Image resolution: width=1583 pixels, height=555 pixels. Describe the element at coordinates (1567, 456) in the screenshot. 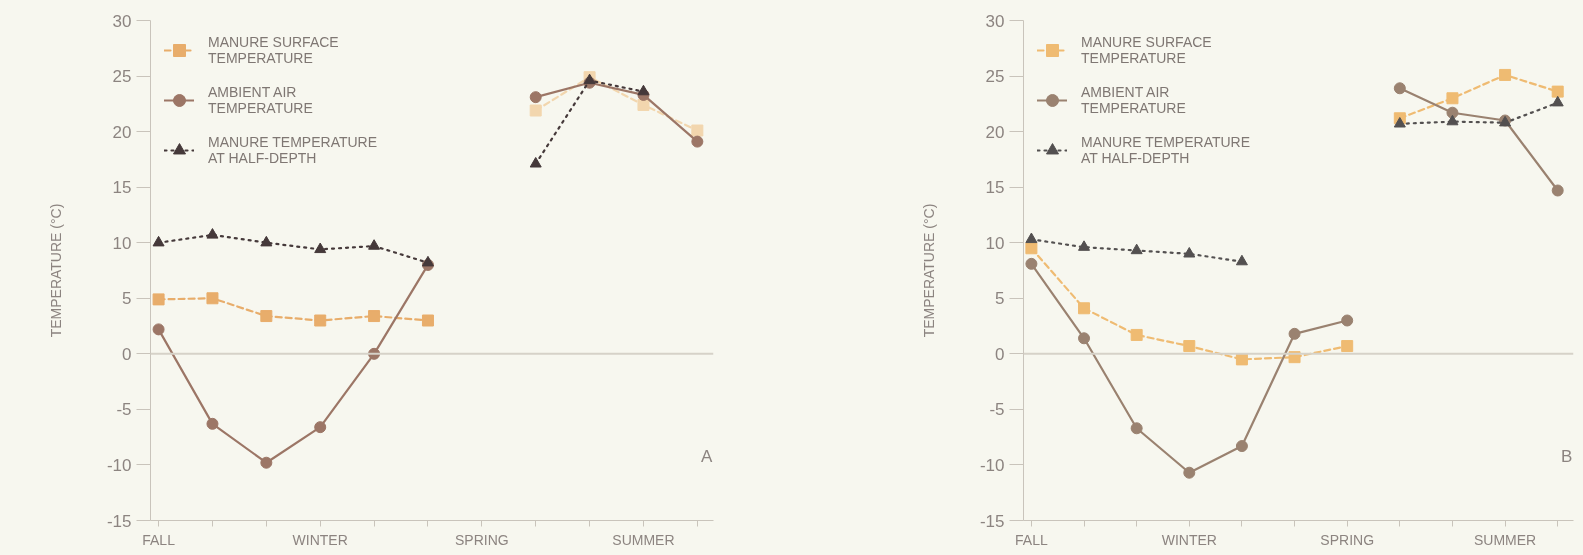

I see `annotation: B` at that location.